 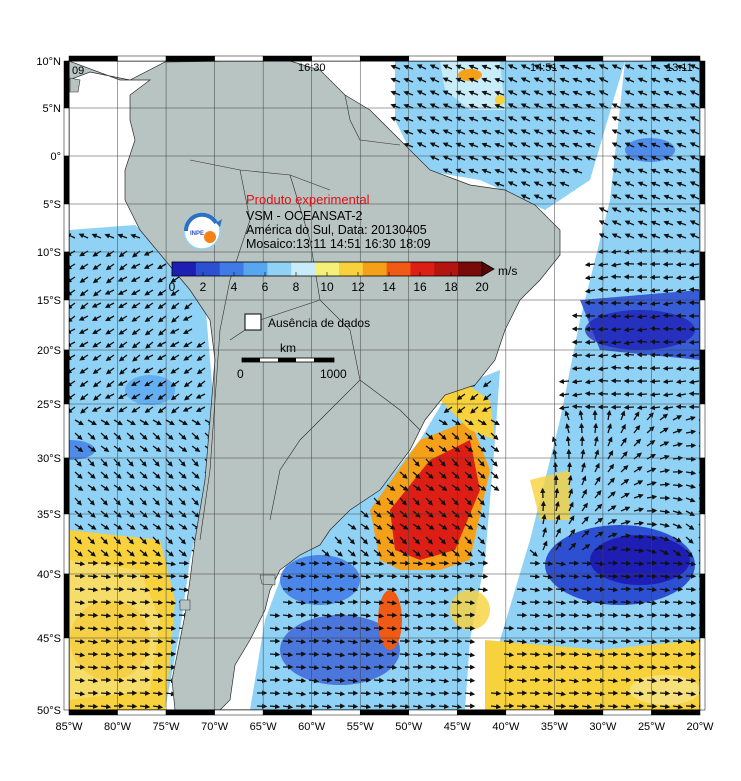 What do you see at coordinates (49, 515) in the screenshot?
I see `latitude-label: 35°S` at bounding box center [49, 515].